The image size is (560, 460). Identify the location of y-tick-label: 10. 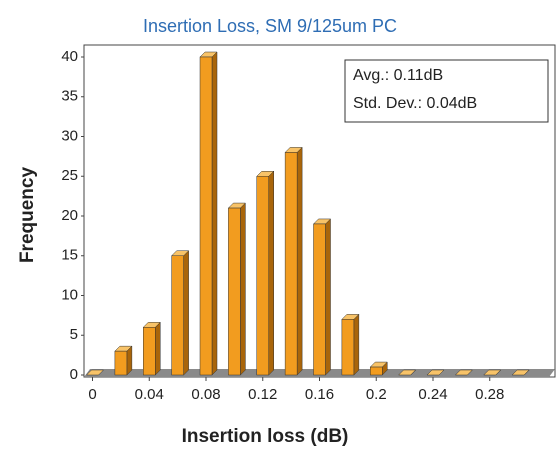
(69, 294).